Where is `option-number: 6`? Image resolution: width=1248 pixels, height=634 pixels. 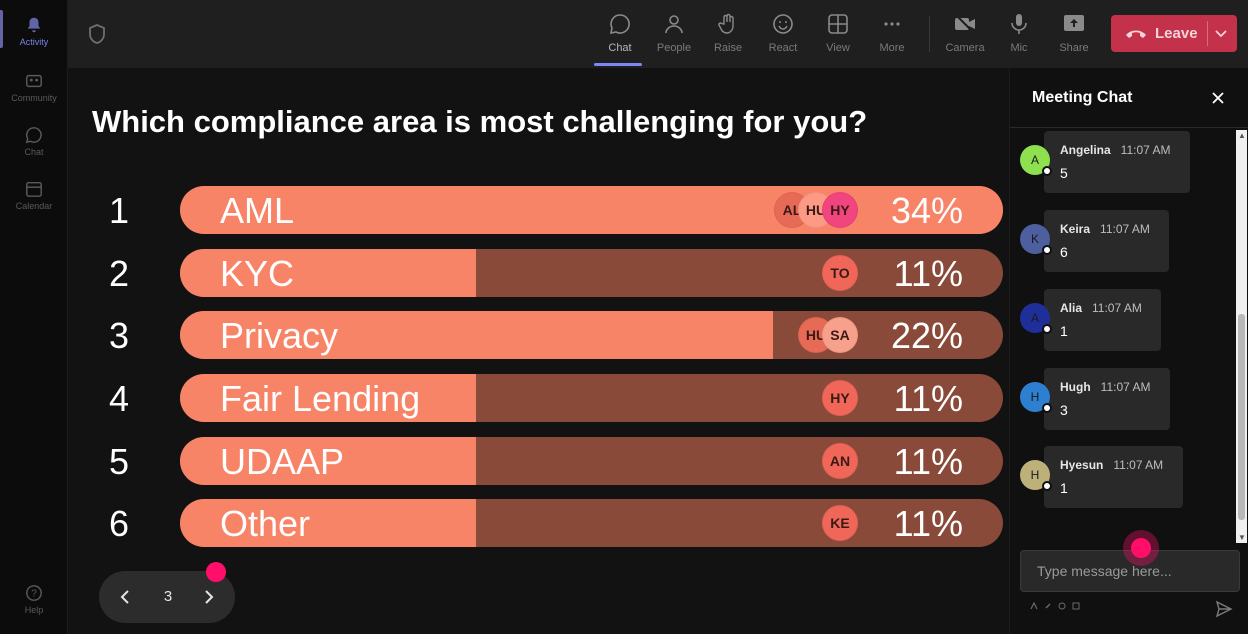 option-number: 6 is located at coordinates (119, 523).